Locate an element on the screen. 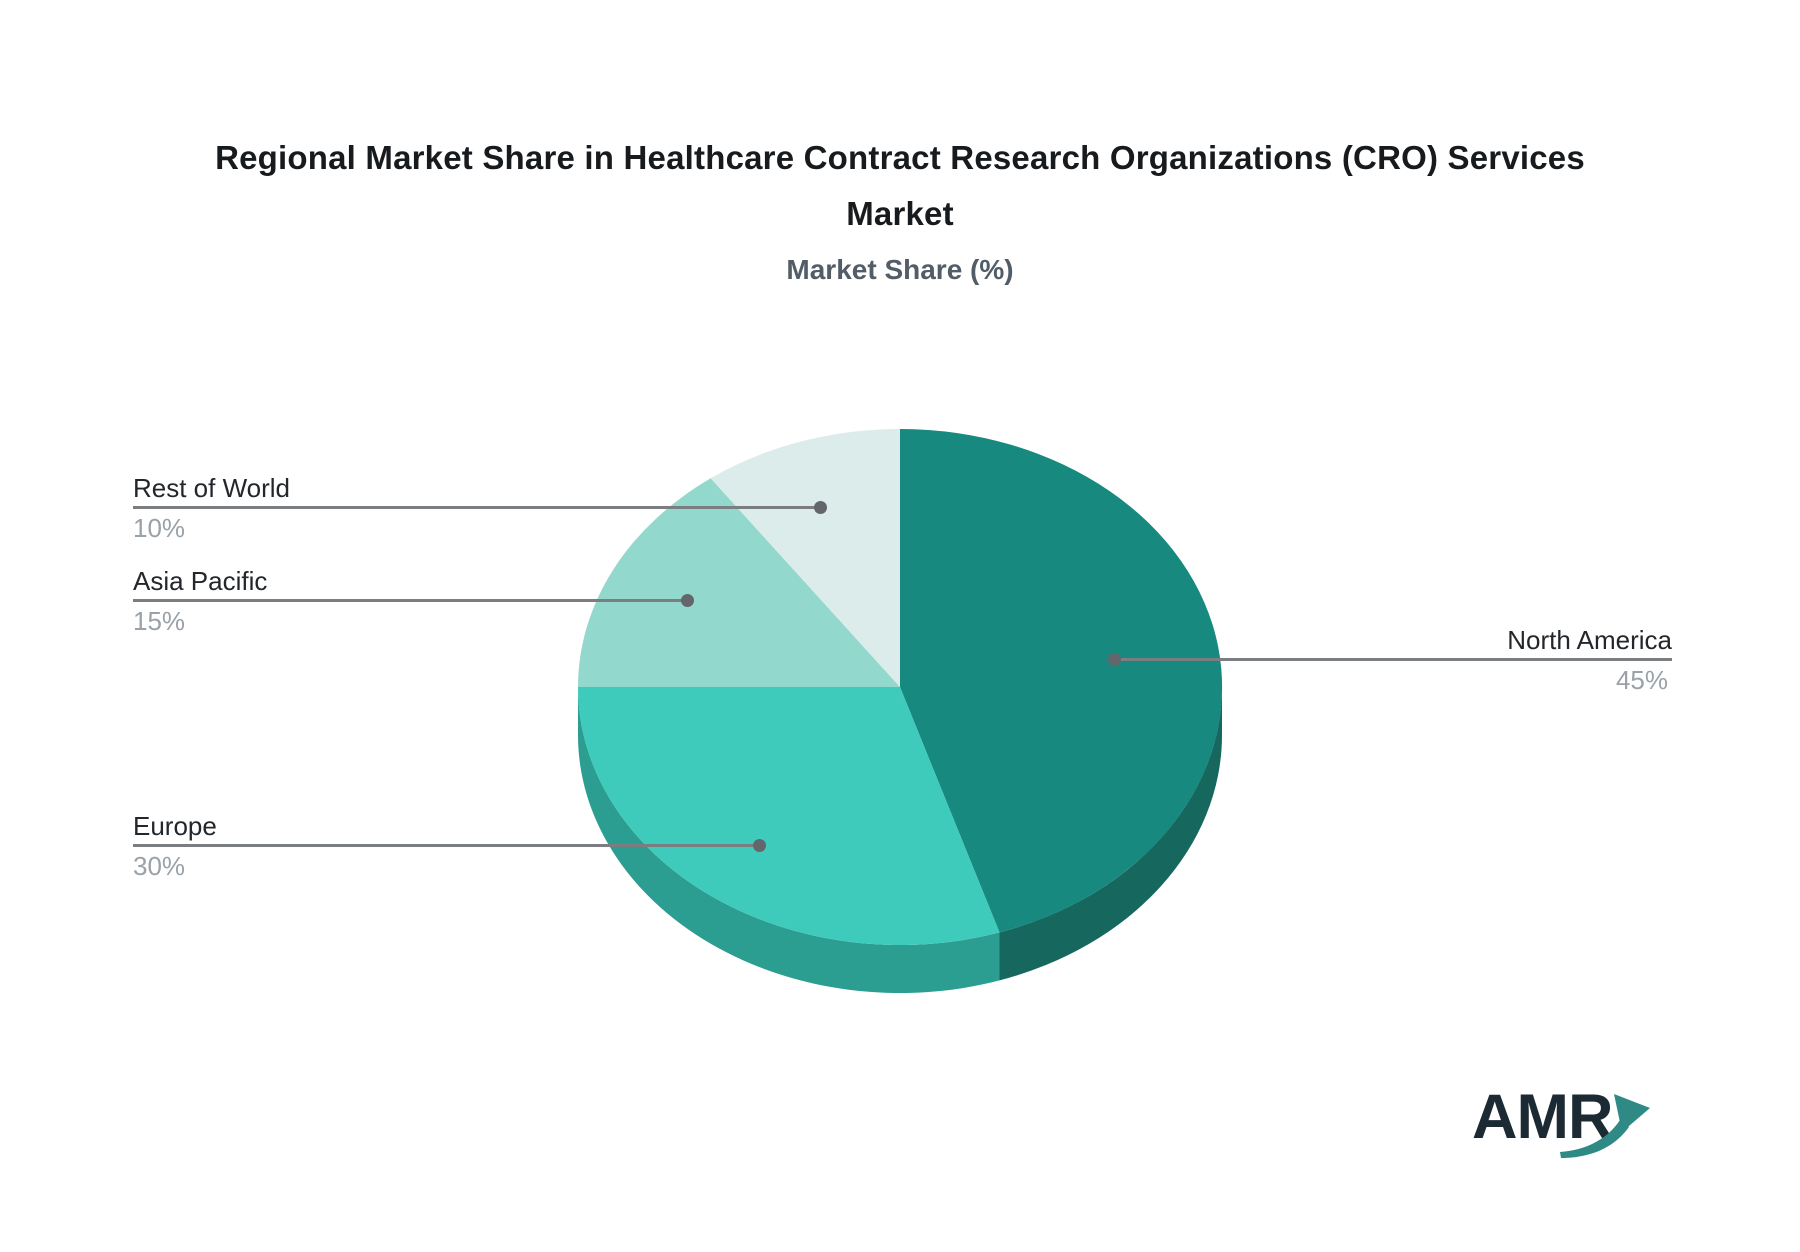 The width and height of the screenshot is (1800, 1252). pie-side-north-america is located at coordinates (1110, 834).